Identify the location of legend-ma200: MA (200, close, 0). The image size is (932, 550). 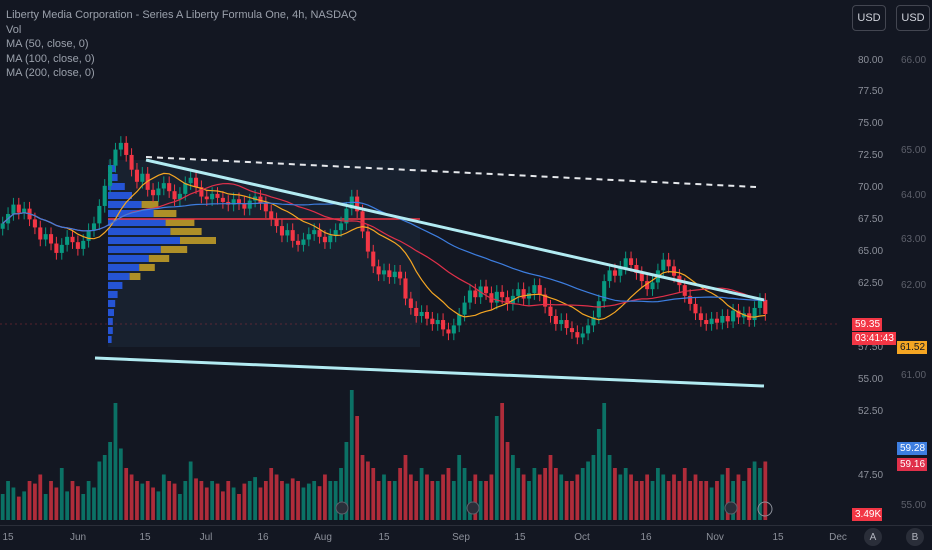
(50, 73).